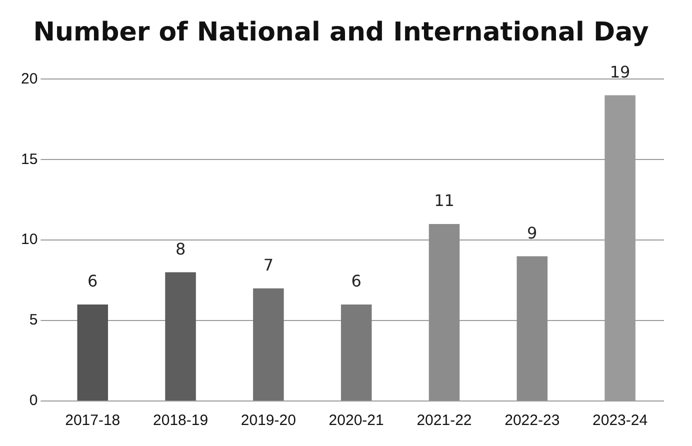 The height and width of the screenshot is (446, 692). I want to click on chart-title: Number of National and International Day, so click(341, 32).